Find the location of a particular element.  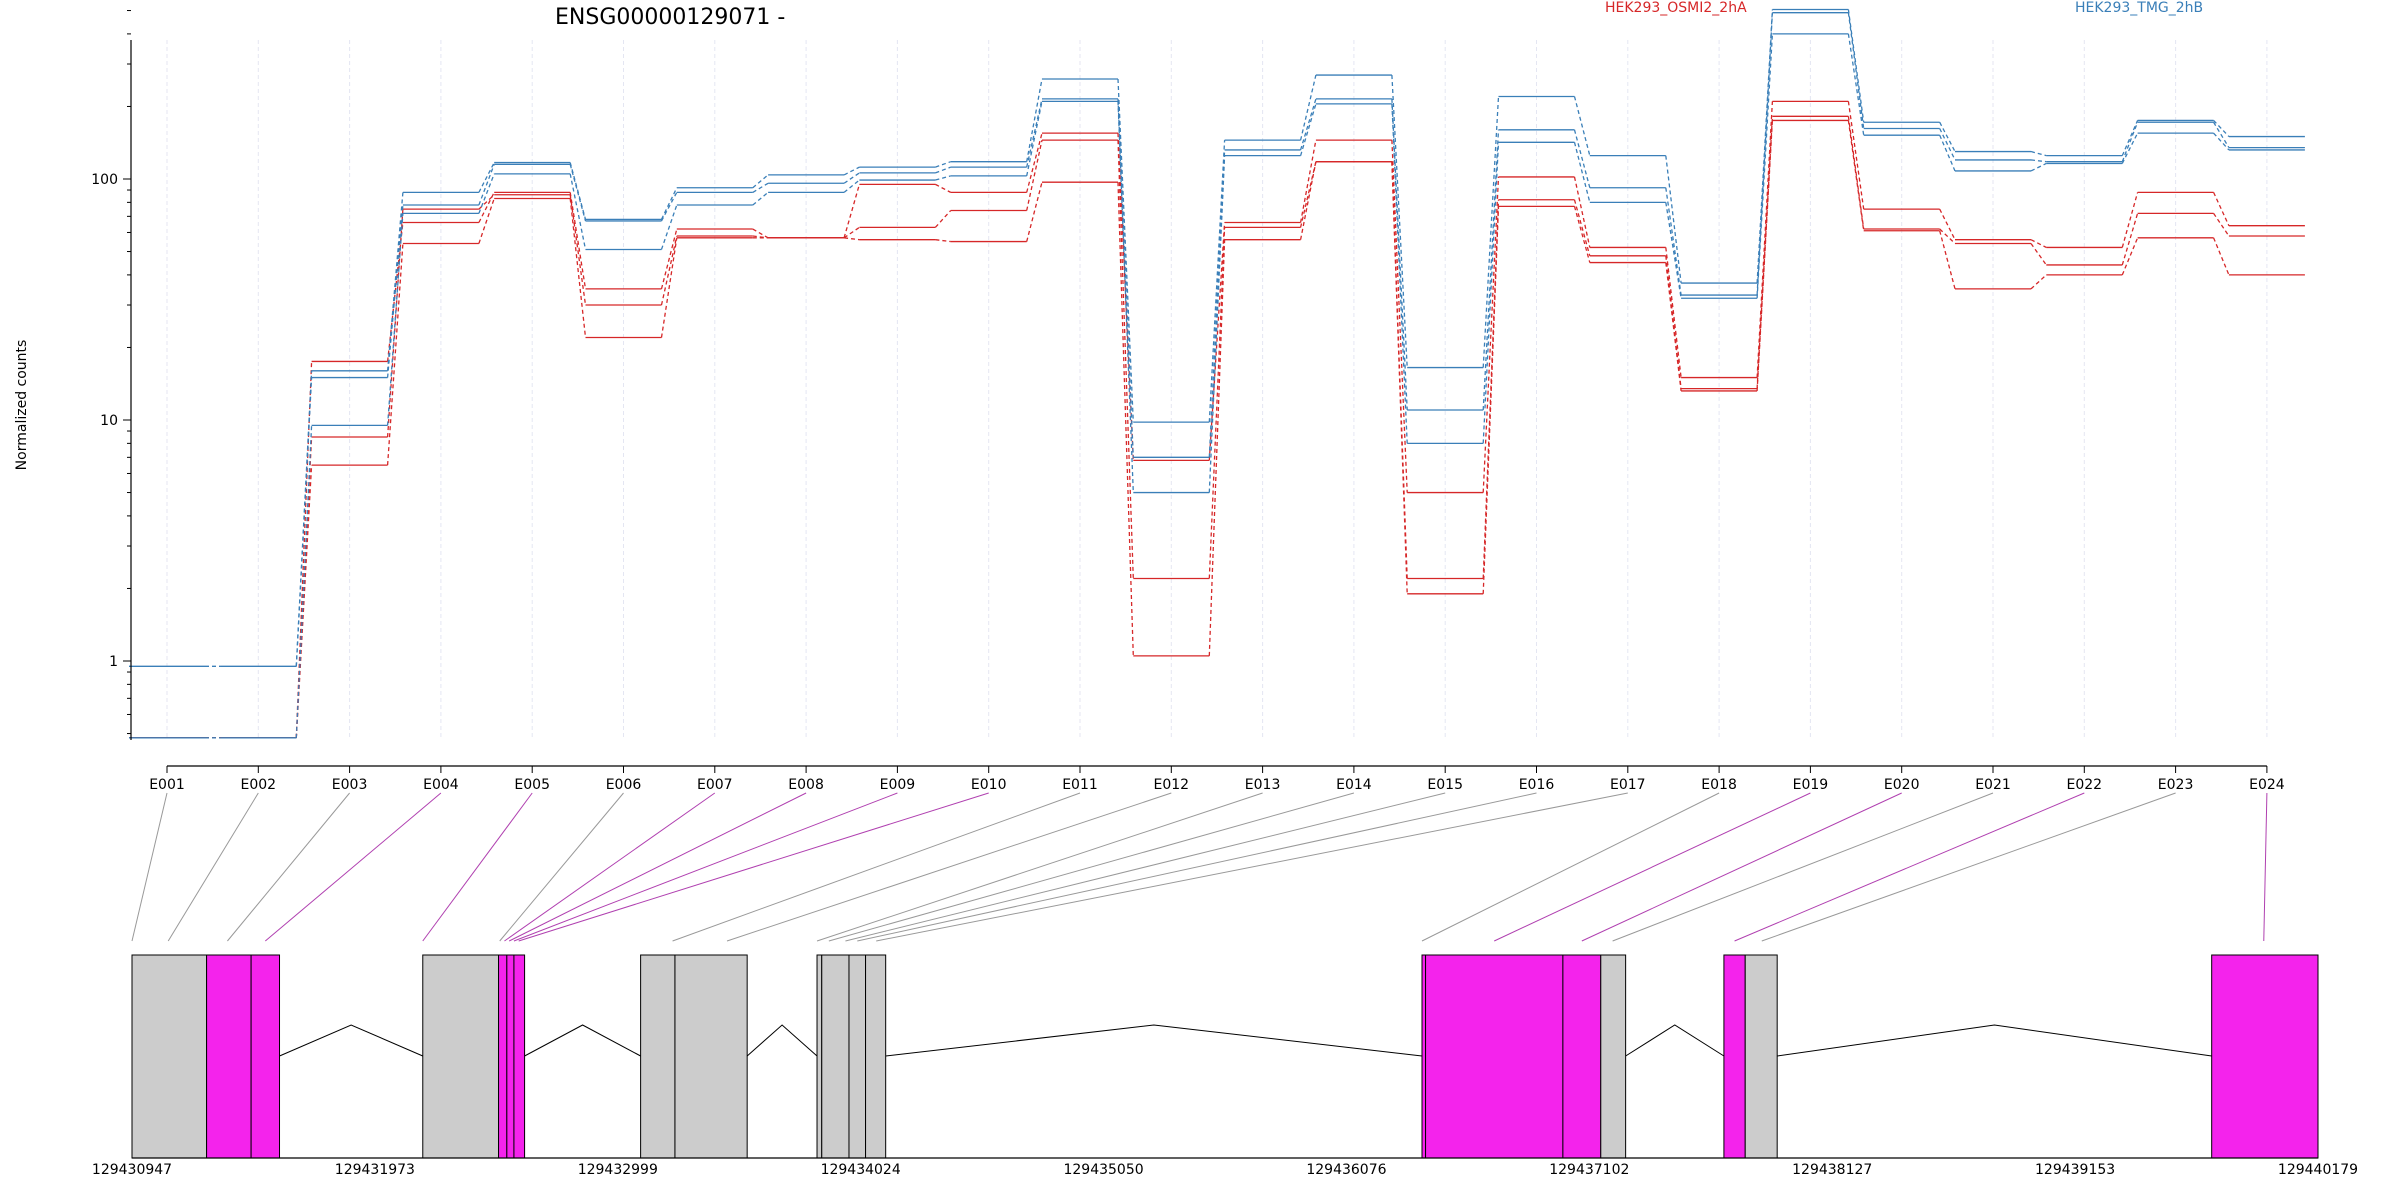

legend-label-osmi2: HEK293_OSMI2_2hA is located at coordinates (1676, 8).